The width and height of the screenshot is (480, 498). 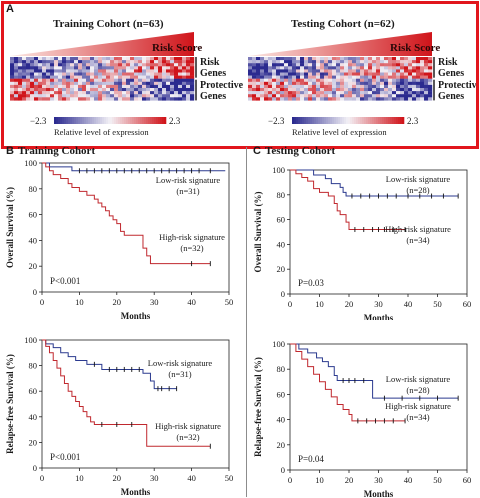 I want to click on x-axis-label: Months, so click(x=136, y=492).